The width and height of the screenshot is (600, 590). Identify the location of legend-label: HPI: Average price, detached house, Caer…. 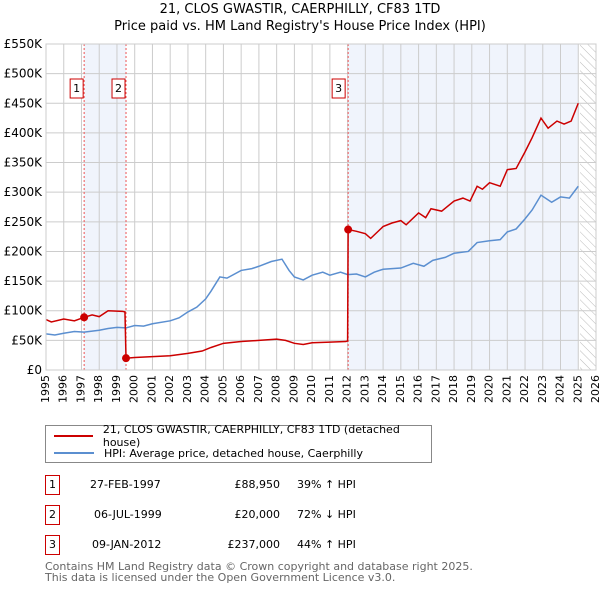
(233, 453).